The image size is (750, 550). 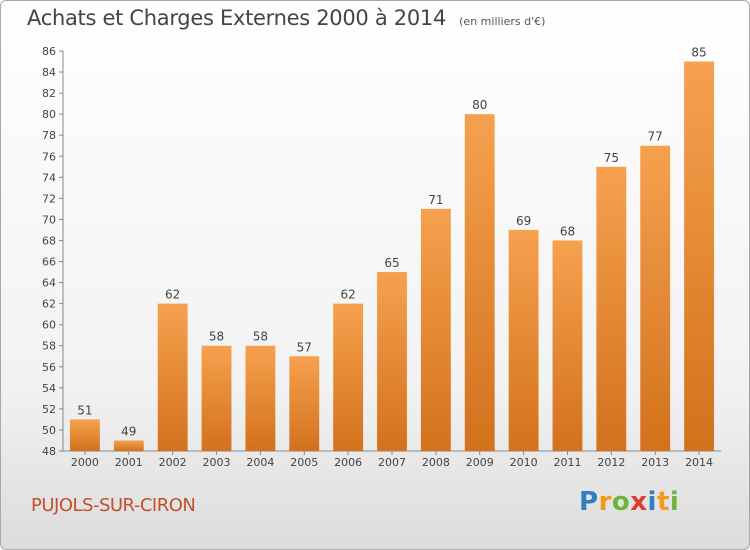 I want to click on y-tick-label: 58, so click(x=49, y=346).